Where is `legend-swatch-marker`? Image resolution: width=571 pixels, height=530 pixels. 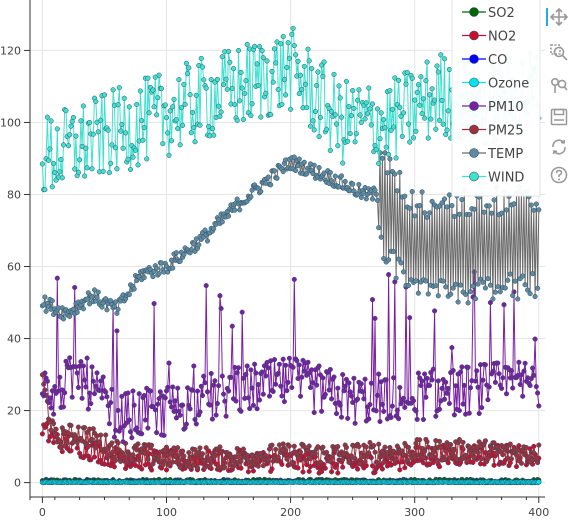 legend-swatch-marker is located at coordinates (474, 35).